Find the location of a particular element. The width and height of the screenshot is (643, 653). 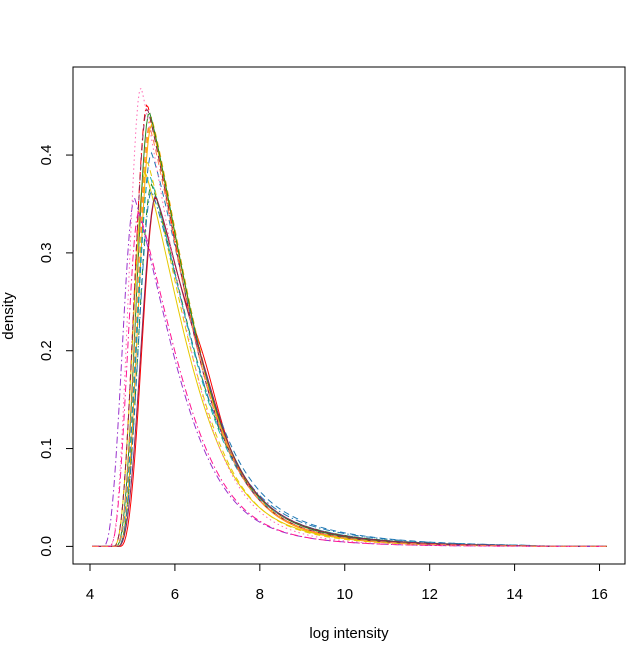

y-axis-title: density is located at coordinates (8, 316).